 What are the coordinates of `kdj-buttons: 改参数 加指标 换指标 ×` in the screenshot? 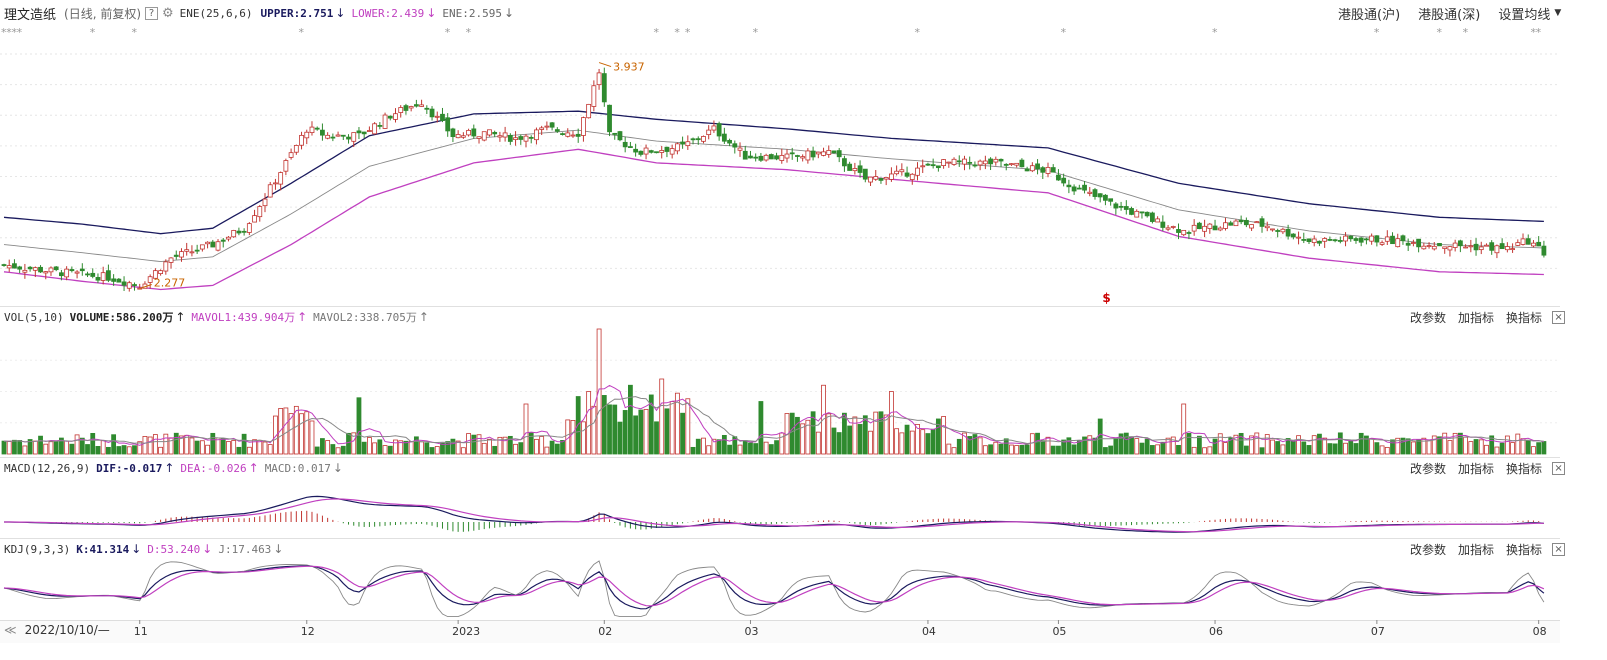 It's located at (1488, 549).